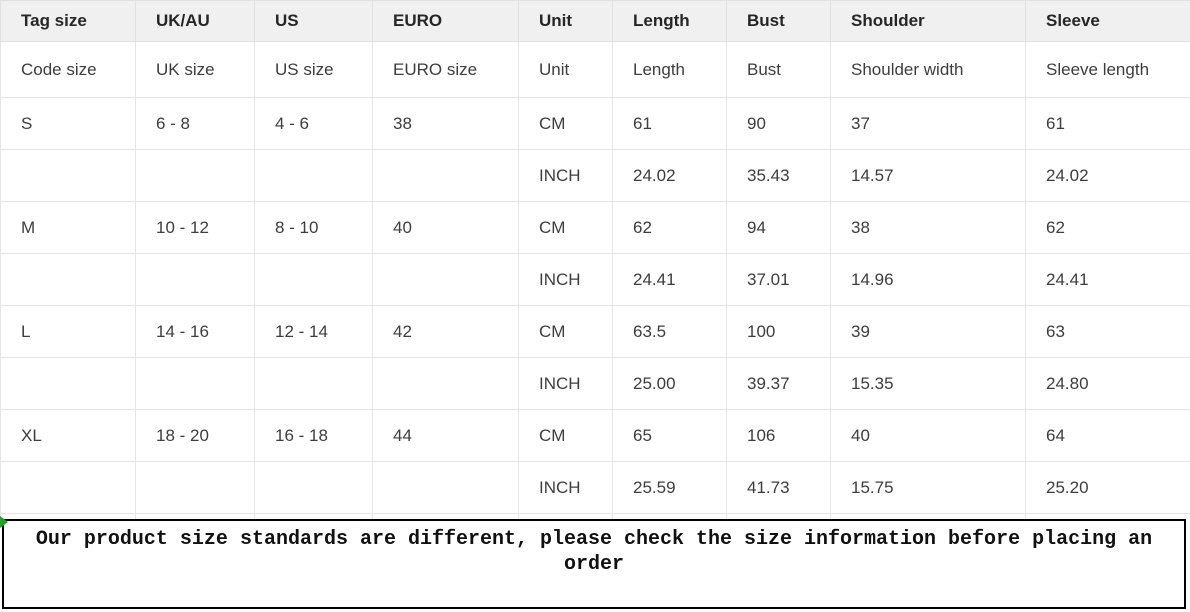  What do you see at coordinates (1107, 175) in the screenshot?
I see `table-cell-col-8: 24.02` at bounding box center [1107, 175].